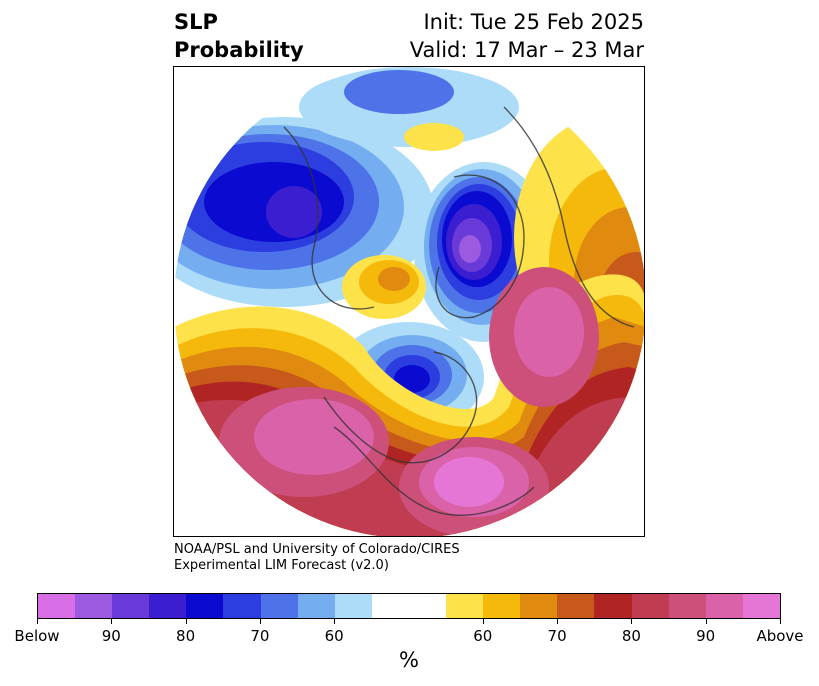 The width and height of the screenshot is (819, 686). Describe the element at coordinates (239, 50) in the screenshot. I see `title-line-2: Probability` at that location.